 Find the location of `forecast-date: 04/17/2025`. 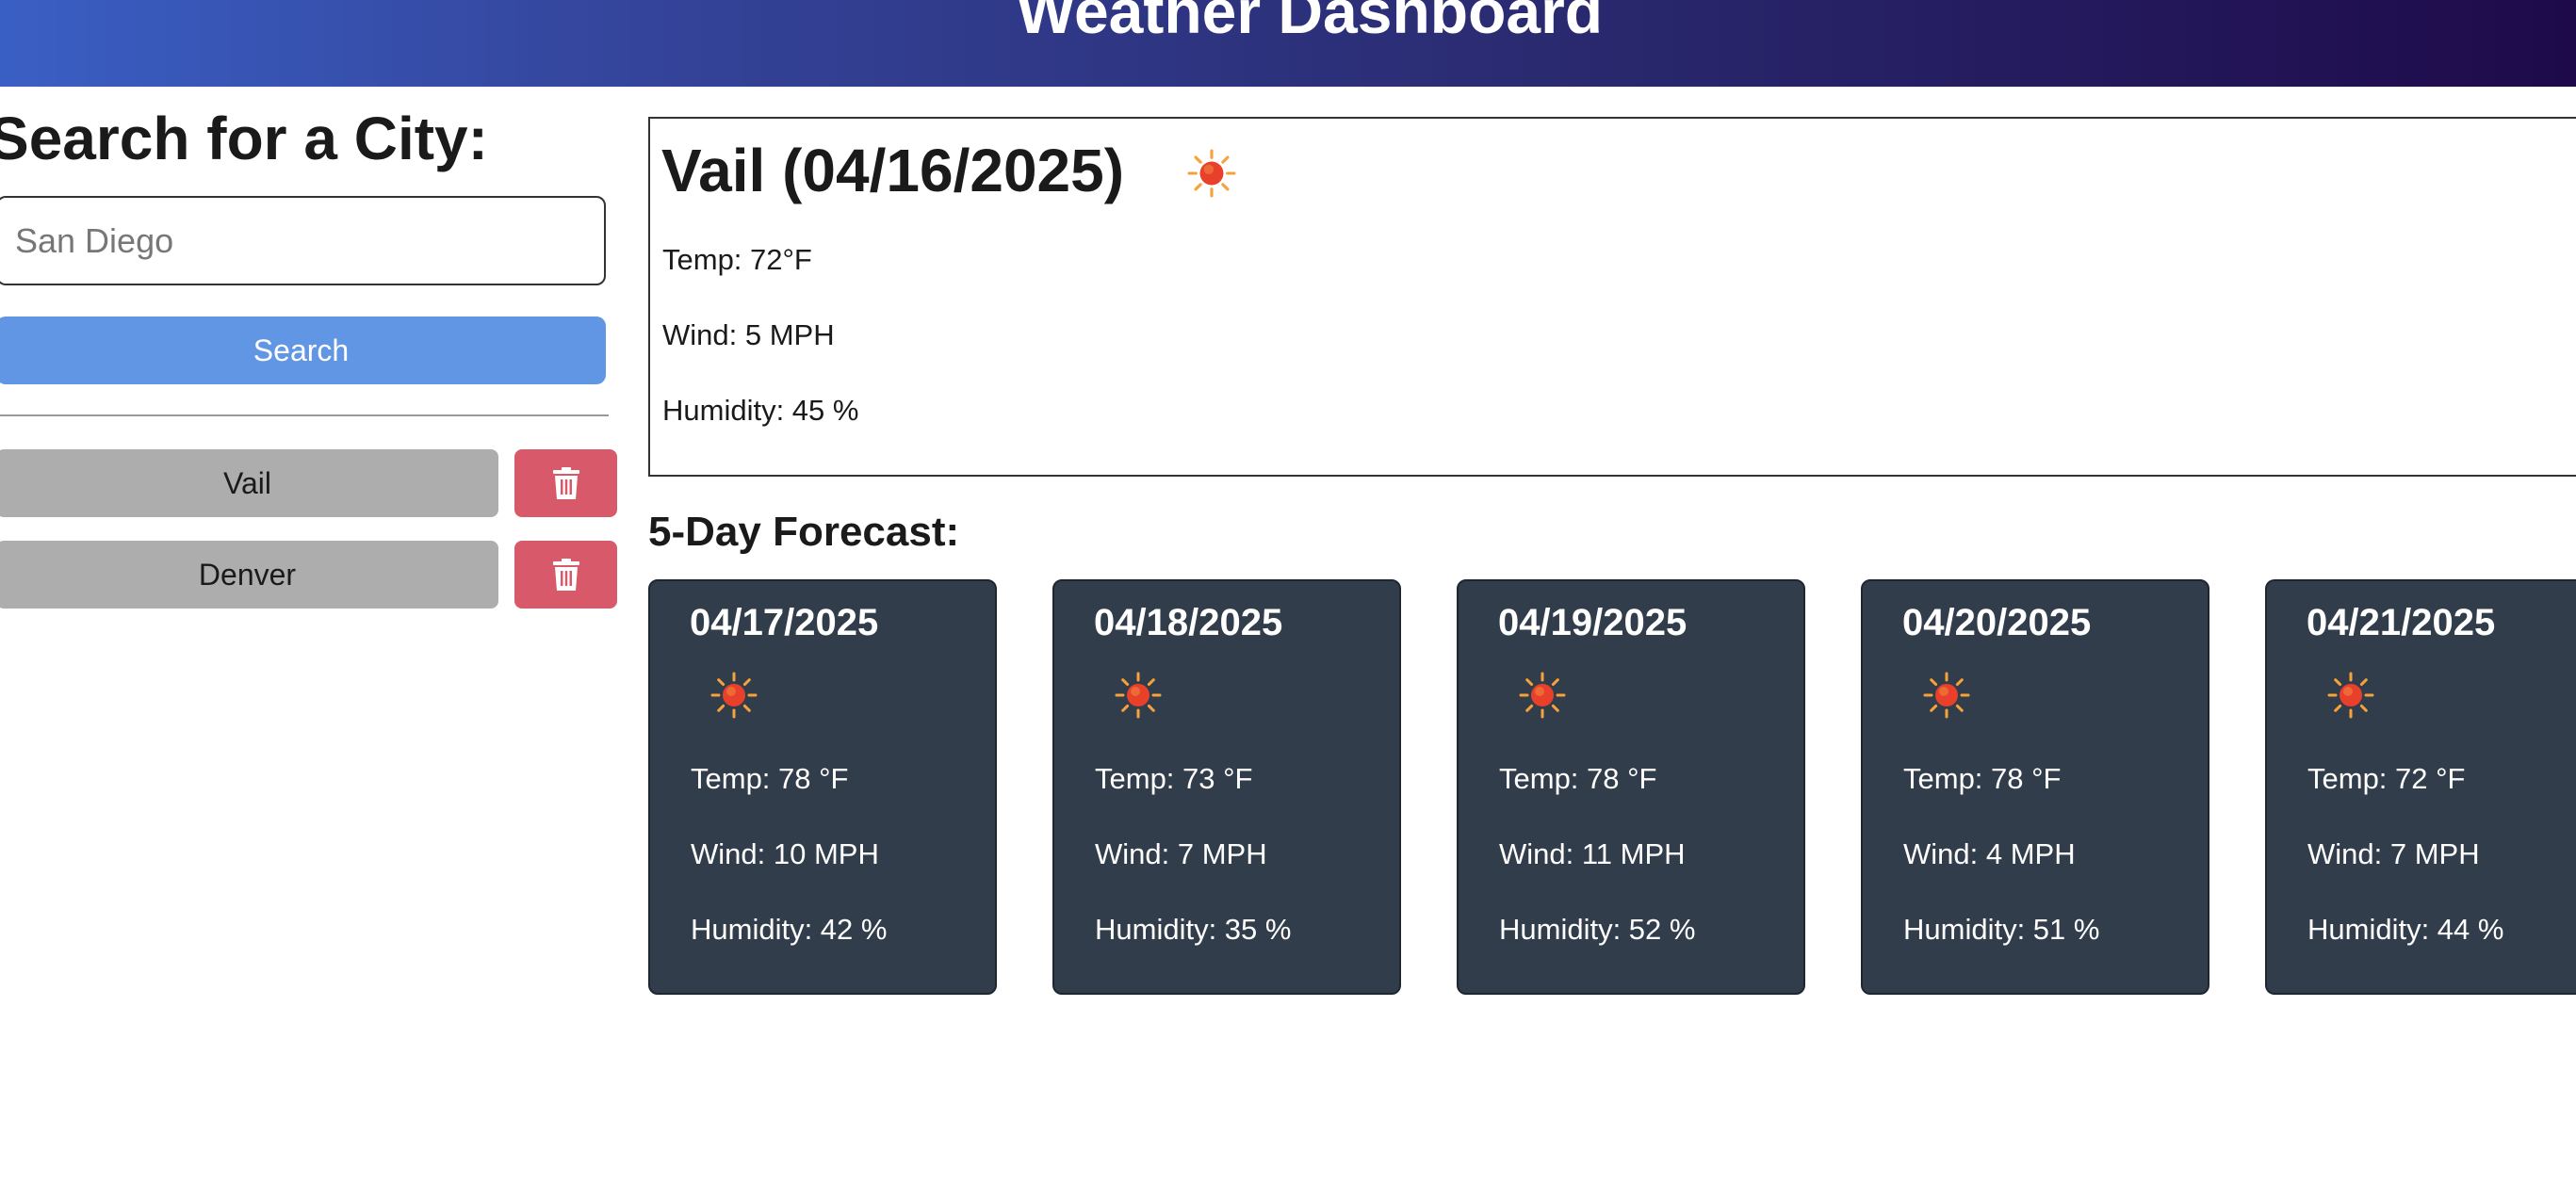

forecast-date: 04/17/2025 is located at coordinates (784, 622).